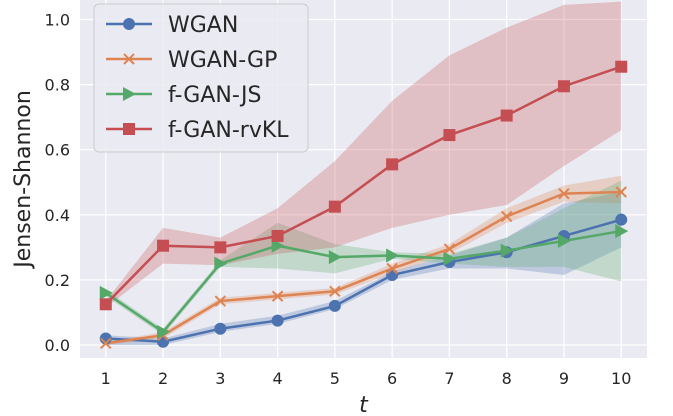 Image resolution: width=673 pixels, height=416 pixels. I want to click on y-tick-label: 0.8, so click(57, 85).